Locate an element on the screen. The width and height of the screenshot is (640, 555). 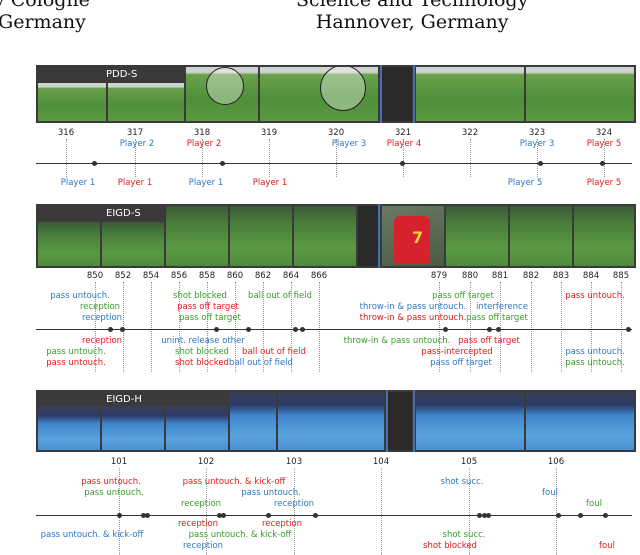
frame-number: 320 is located at coordinates (336, 133).